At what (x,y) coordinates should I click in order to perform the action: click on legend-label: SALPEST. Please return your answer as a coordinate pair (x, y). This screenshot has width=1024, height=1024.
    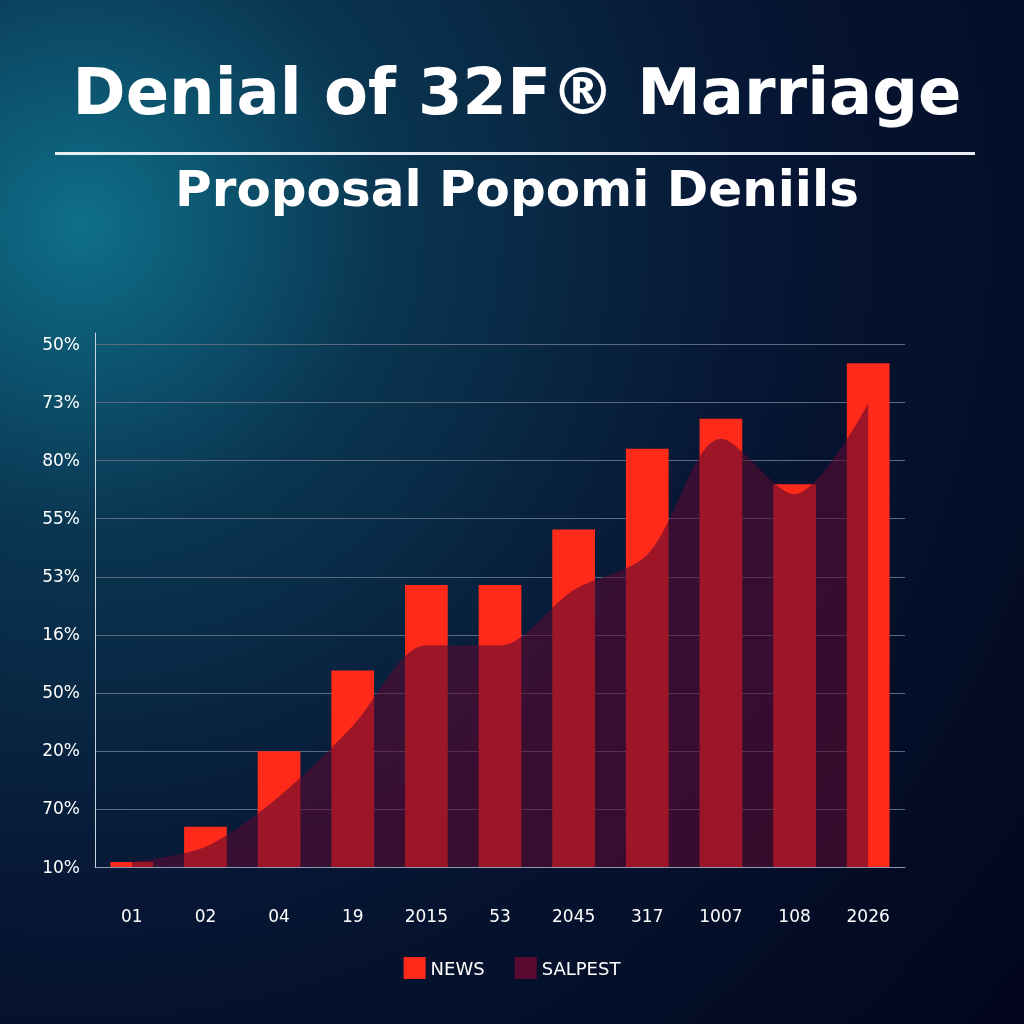
    Looking at the image, I should click on (581, 968).